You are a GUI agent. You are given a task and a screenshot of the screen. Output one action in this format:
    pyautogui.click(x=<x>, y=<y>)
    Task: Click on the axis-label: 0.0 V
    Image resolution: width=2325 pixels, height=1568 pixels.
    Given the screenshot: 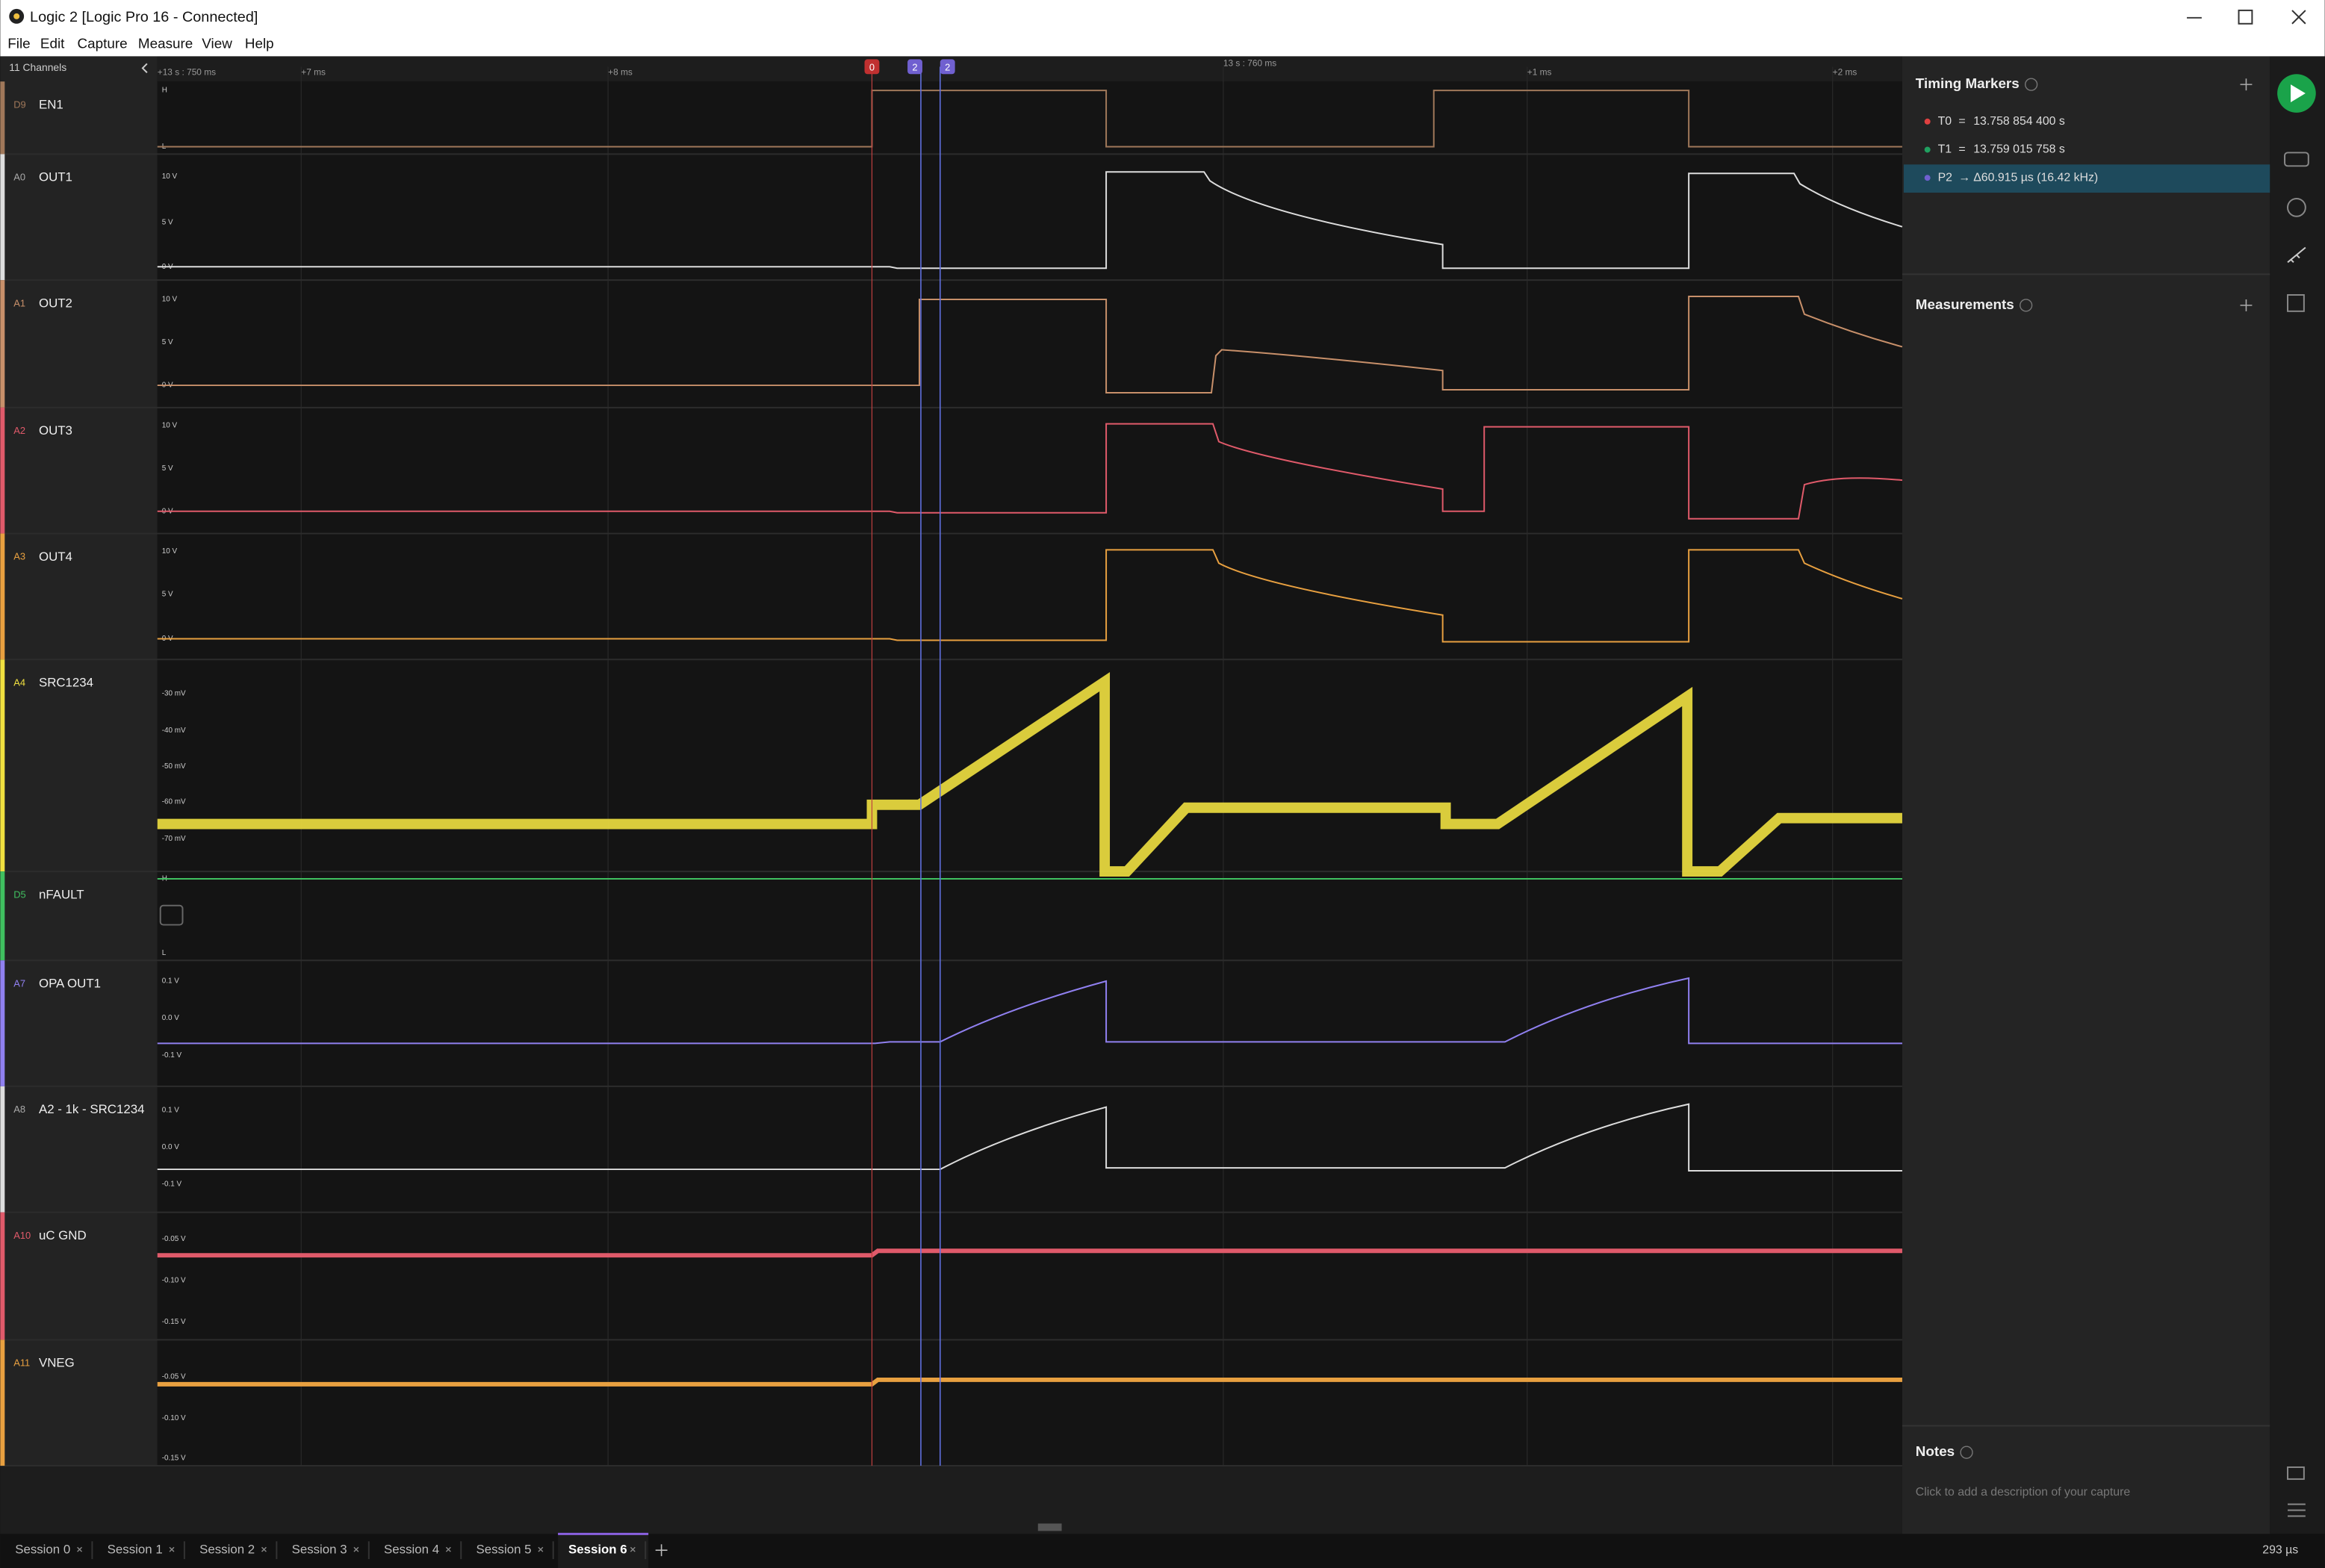 What is the action you would take?
    pyautogui.click(x=171, y=1018)
    